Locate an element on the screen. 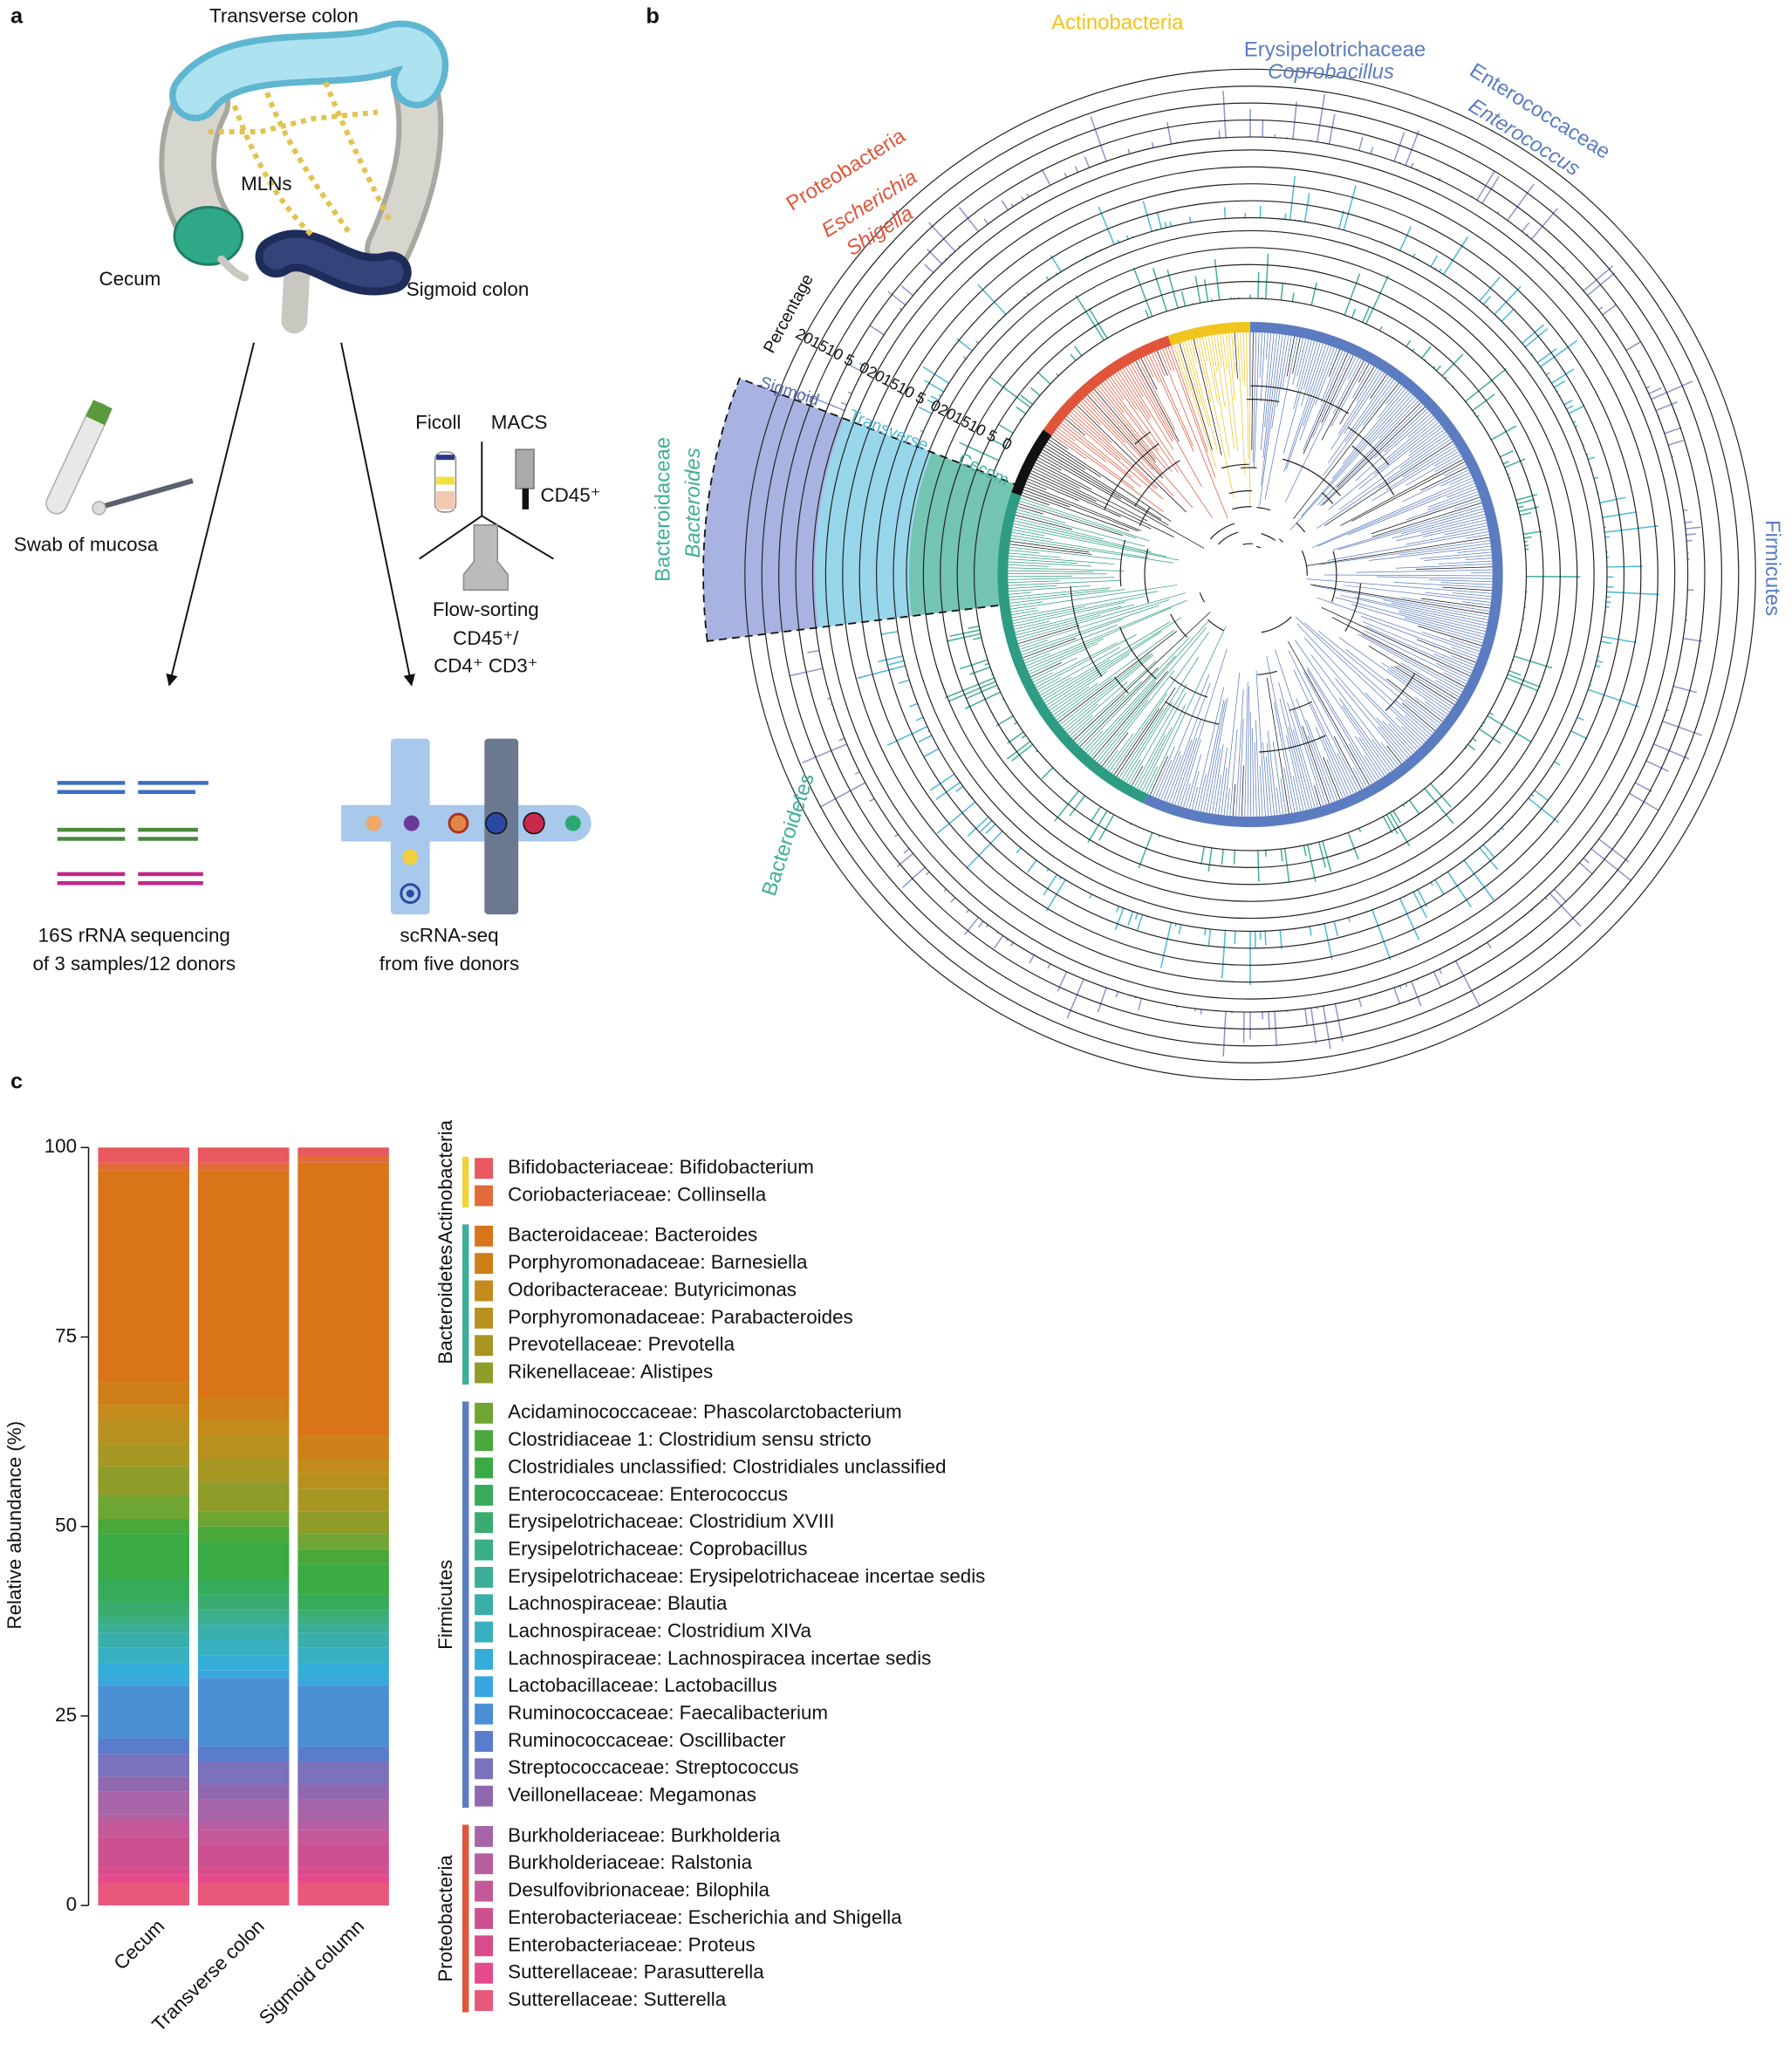 The image size is (1792, 2045). legend-label: Lachnospiraceae: Clostridium XIVa is located at coordinates (659, 1631).